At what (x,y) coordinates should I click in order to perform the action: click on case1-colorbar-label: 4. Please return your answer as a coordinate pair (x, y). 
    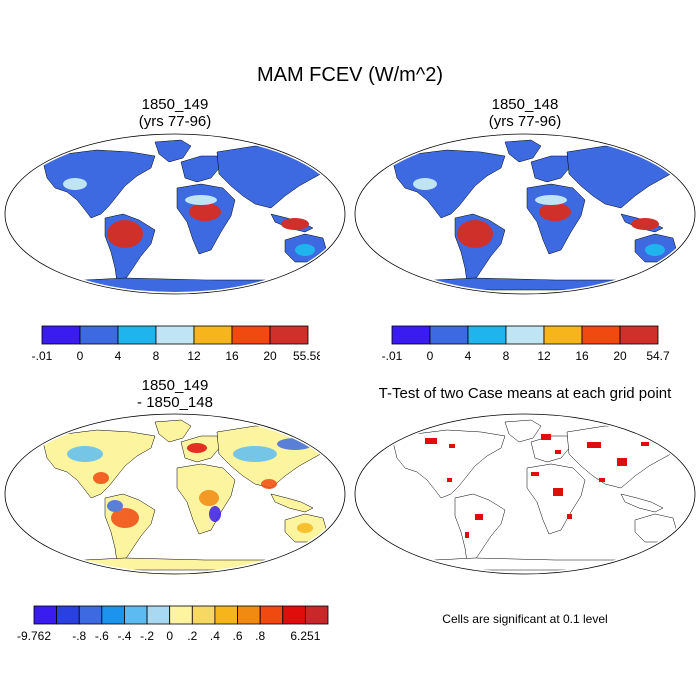
    Looking at the image, I should click on (118, 355).